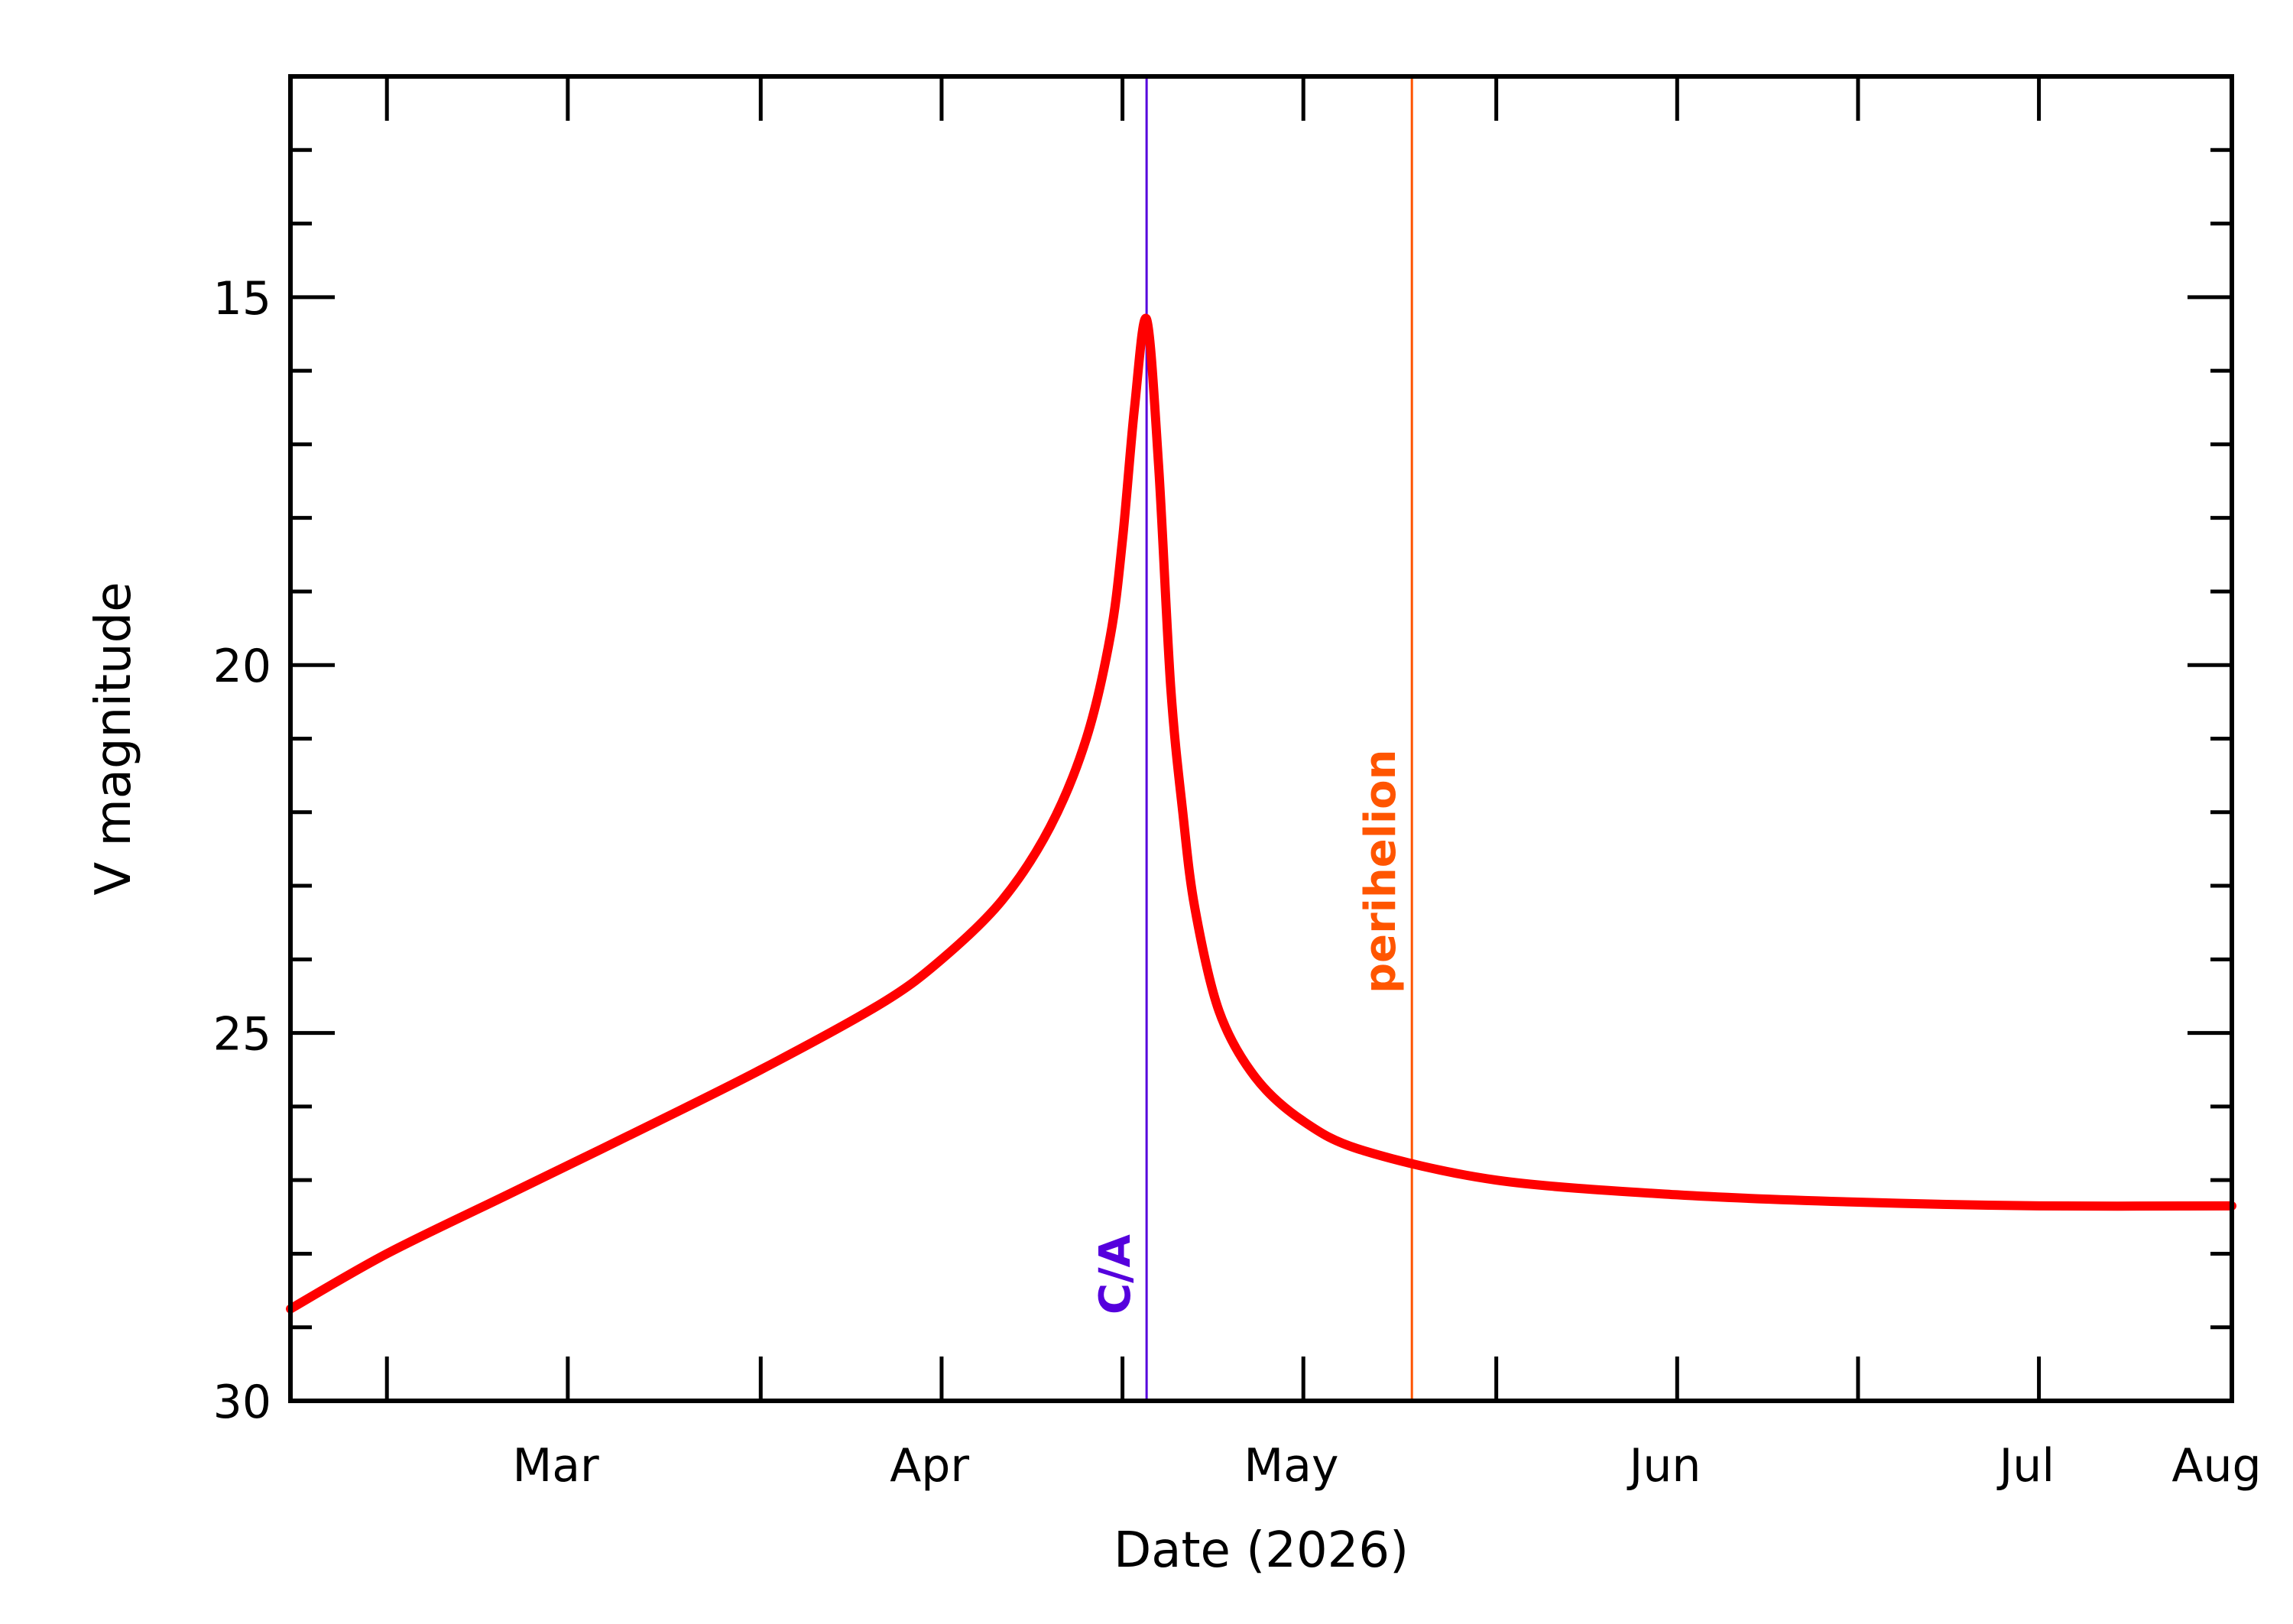  What do you see at coordinates (2216, 1466) in the screenshot?
I see `x-tick-label: Aug` at bounding box center [2216, 1466].